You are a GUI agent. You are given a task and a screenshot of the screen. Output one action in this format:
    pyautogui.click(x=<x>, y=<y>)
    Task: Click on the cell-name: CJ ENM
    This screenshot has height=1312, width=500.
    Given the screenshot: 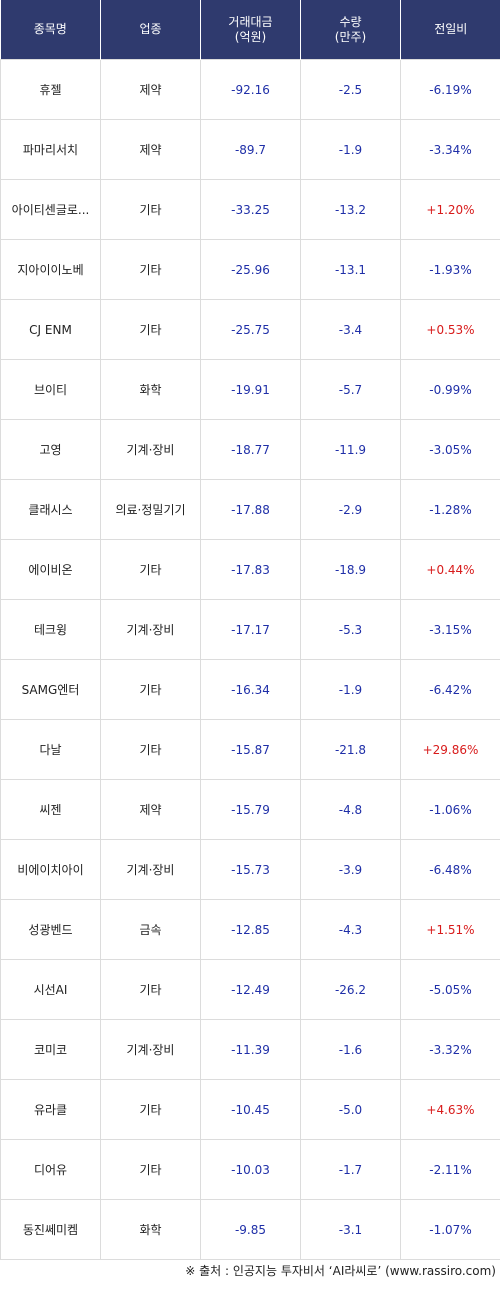 What is the action you would take?
    pyautogui.click(x=50, y=329)
    